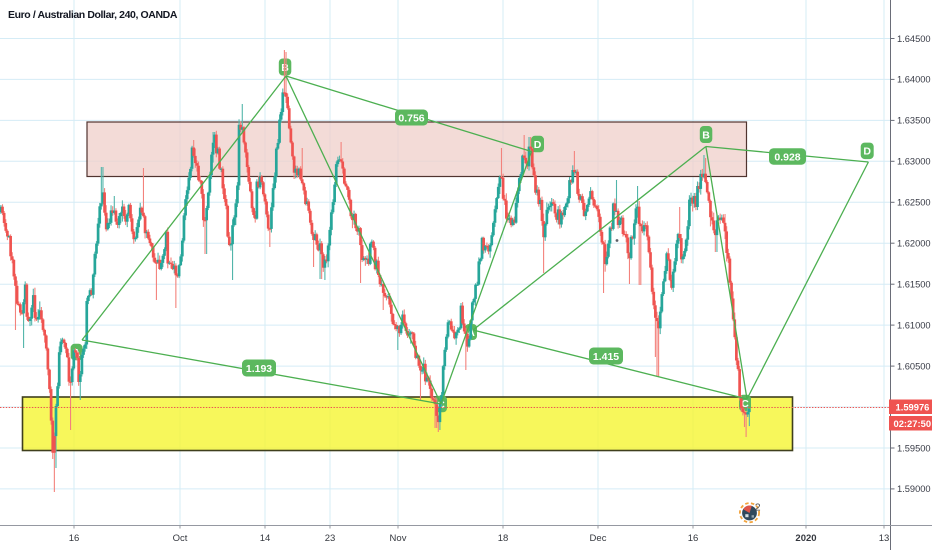 The height and width of the screenshot is (555, 932). I want to click on svg-text: 1.62500, so click(914, 203).